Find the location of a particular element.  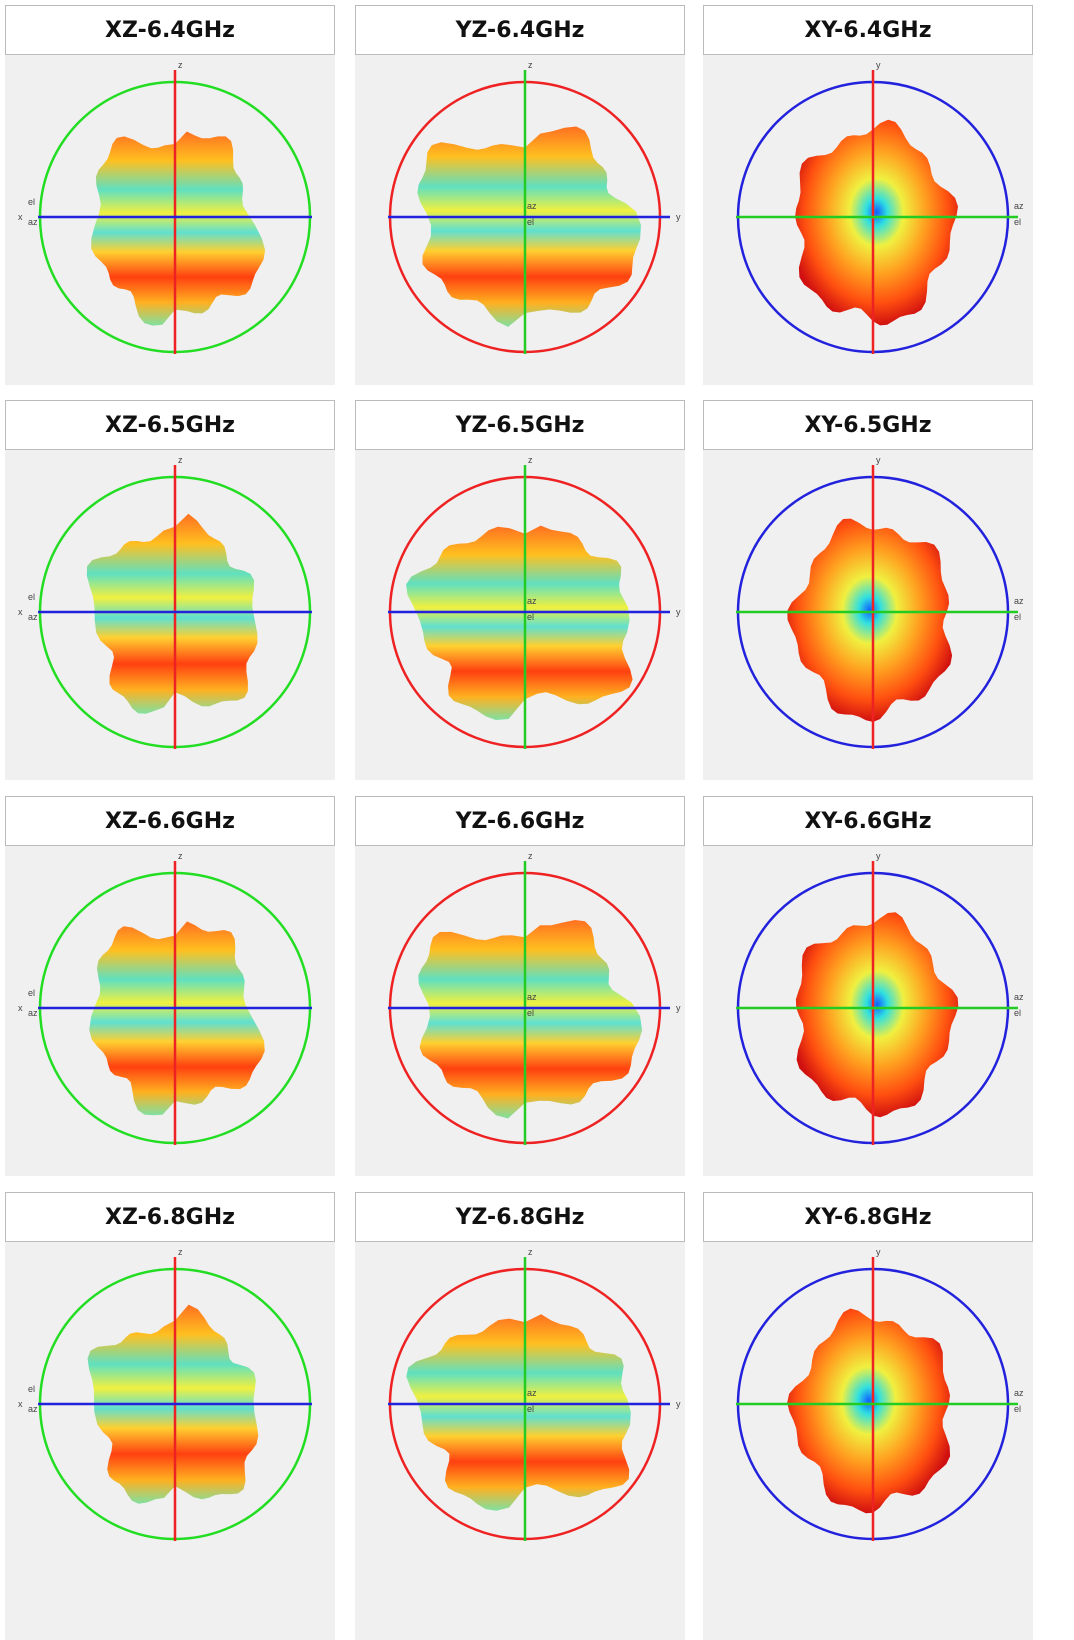

panel-title: XZ-6.5GHz is located at coordinates (170, 425).